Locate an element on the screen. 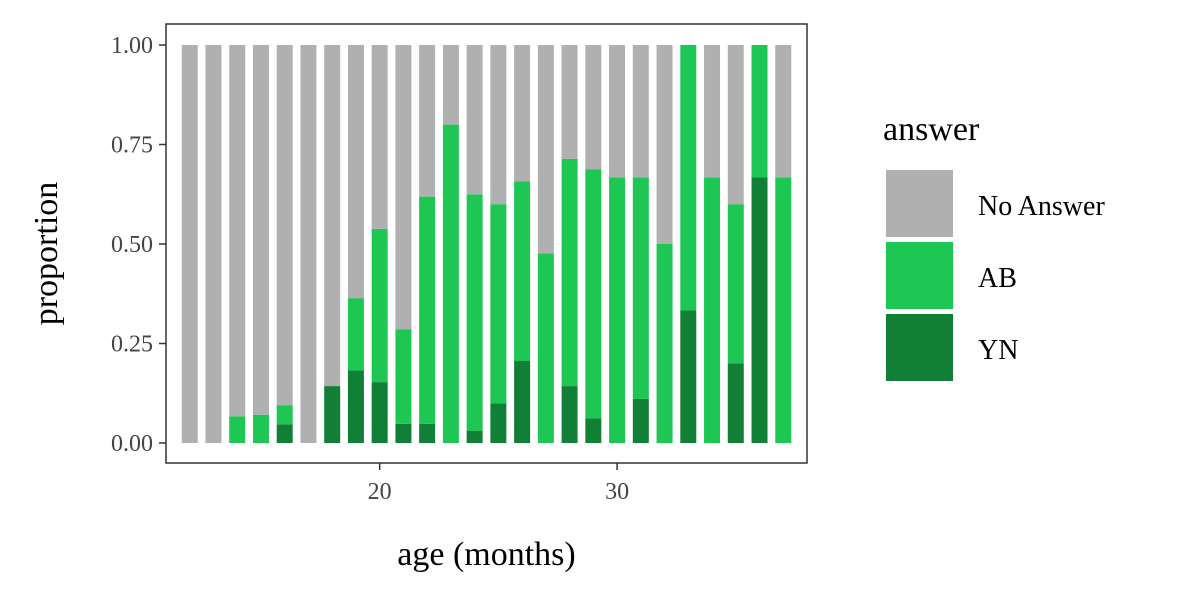 This screenshot has height=600, width=1200. legend: answer No Answer AB YN is located at coordinates (994, 246).